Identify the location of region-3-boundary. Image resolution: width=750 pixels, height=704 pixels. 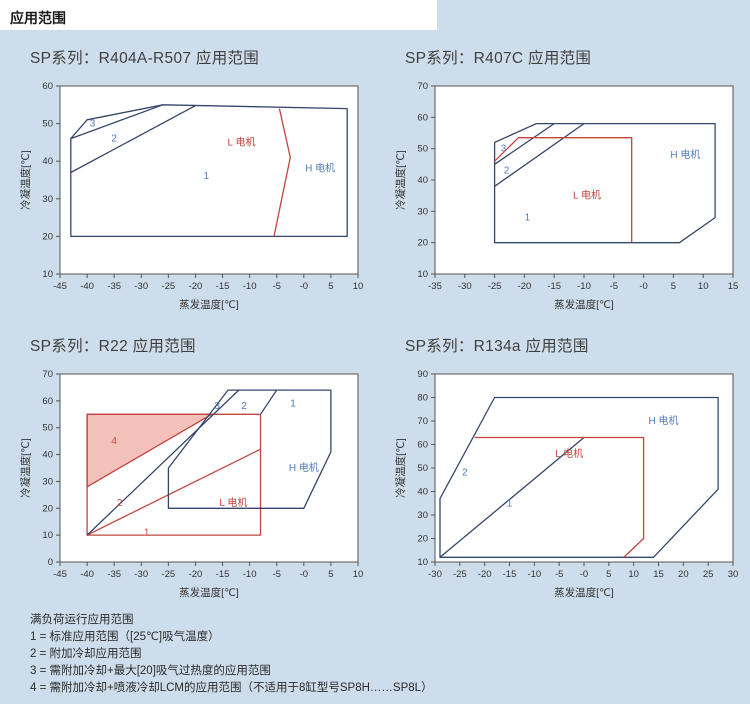
(117, 122).